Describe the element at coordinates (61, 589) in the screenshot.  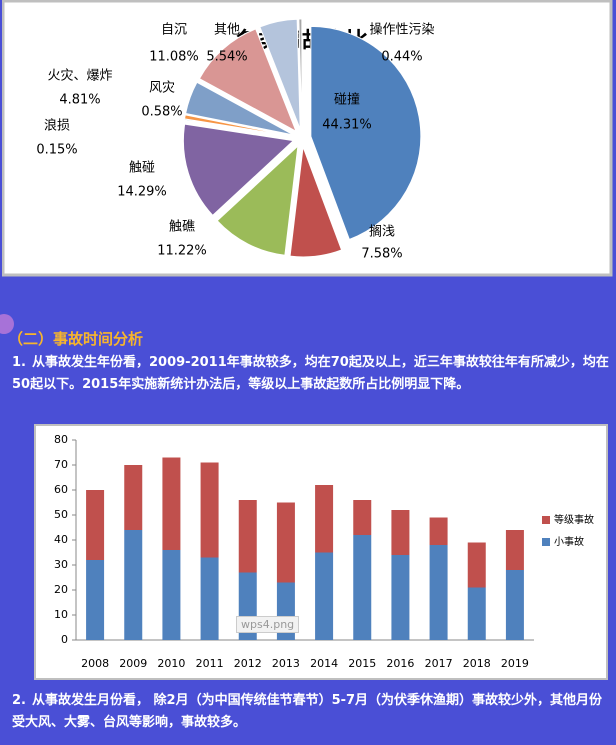
I see `y-tick-label: 20` at that location.